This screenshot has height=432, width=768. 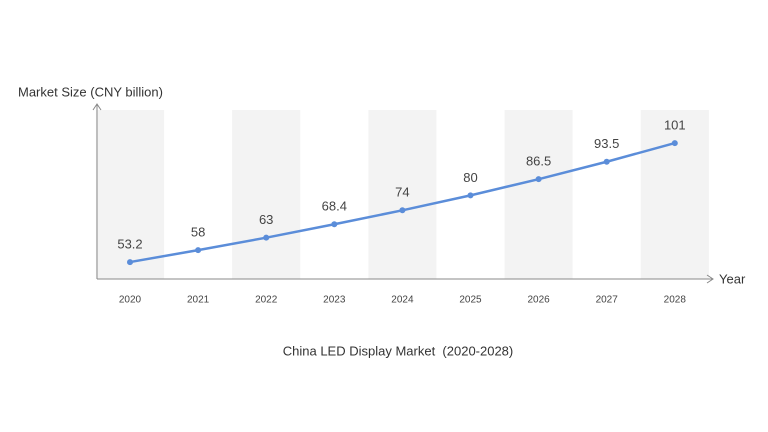 What do you see at coordinates (97, 107) in the screenshot?
I see `y-axis-arrow` at bounding box center [97, 107].